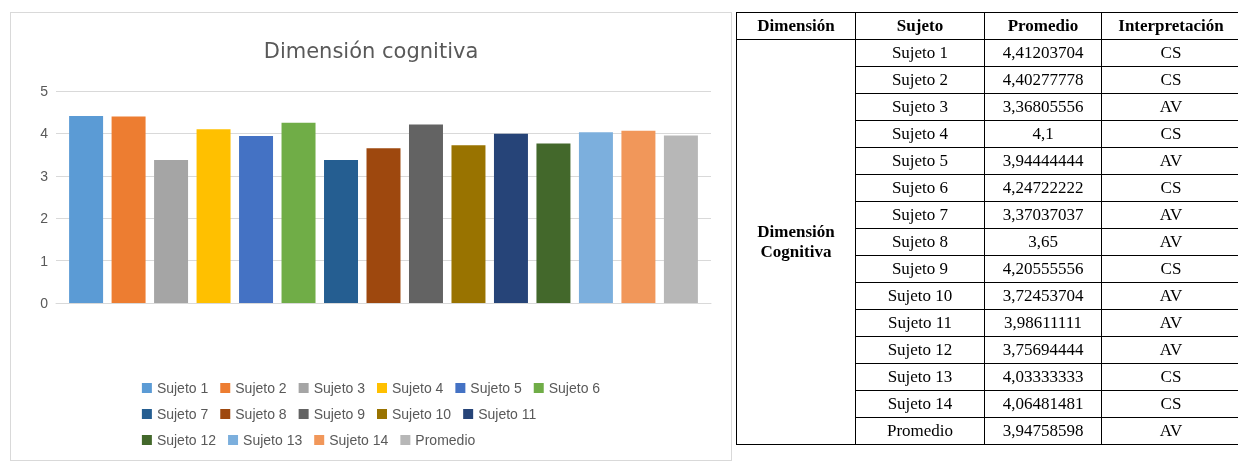 The height and width of the screenshot is (461, 1238). I want to click on y-tick-label: 5, so click(44, 91).